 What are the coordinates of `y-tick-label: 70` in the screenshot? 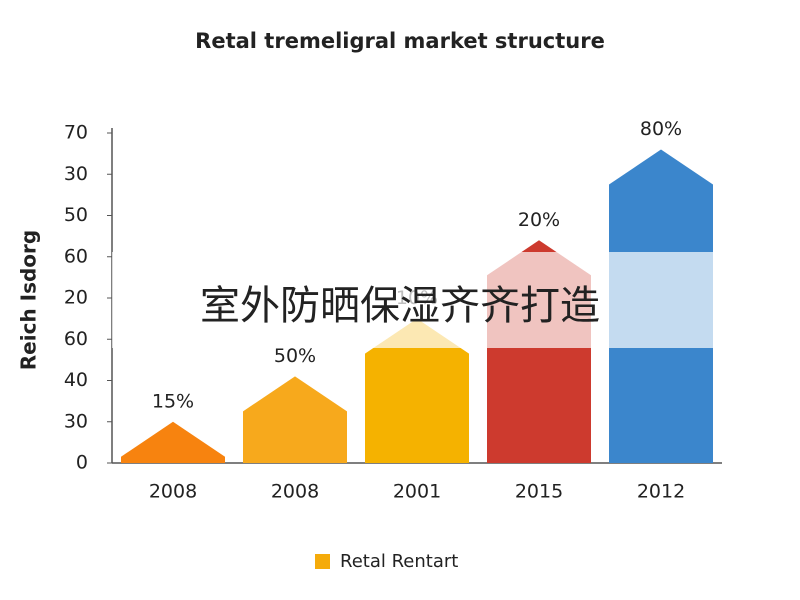 It's located at (76, 133).